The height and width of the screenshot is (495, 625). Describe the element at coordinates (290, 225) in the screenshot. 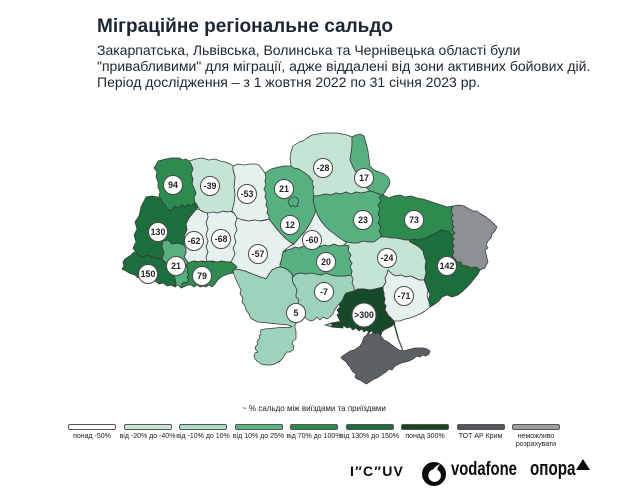

I see `svg-text: 12` at that location.